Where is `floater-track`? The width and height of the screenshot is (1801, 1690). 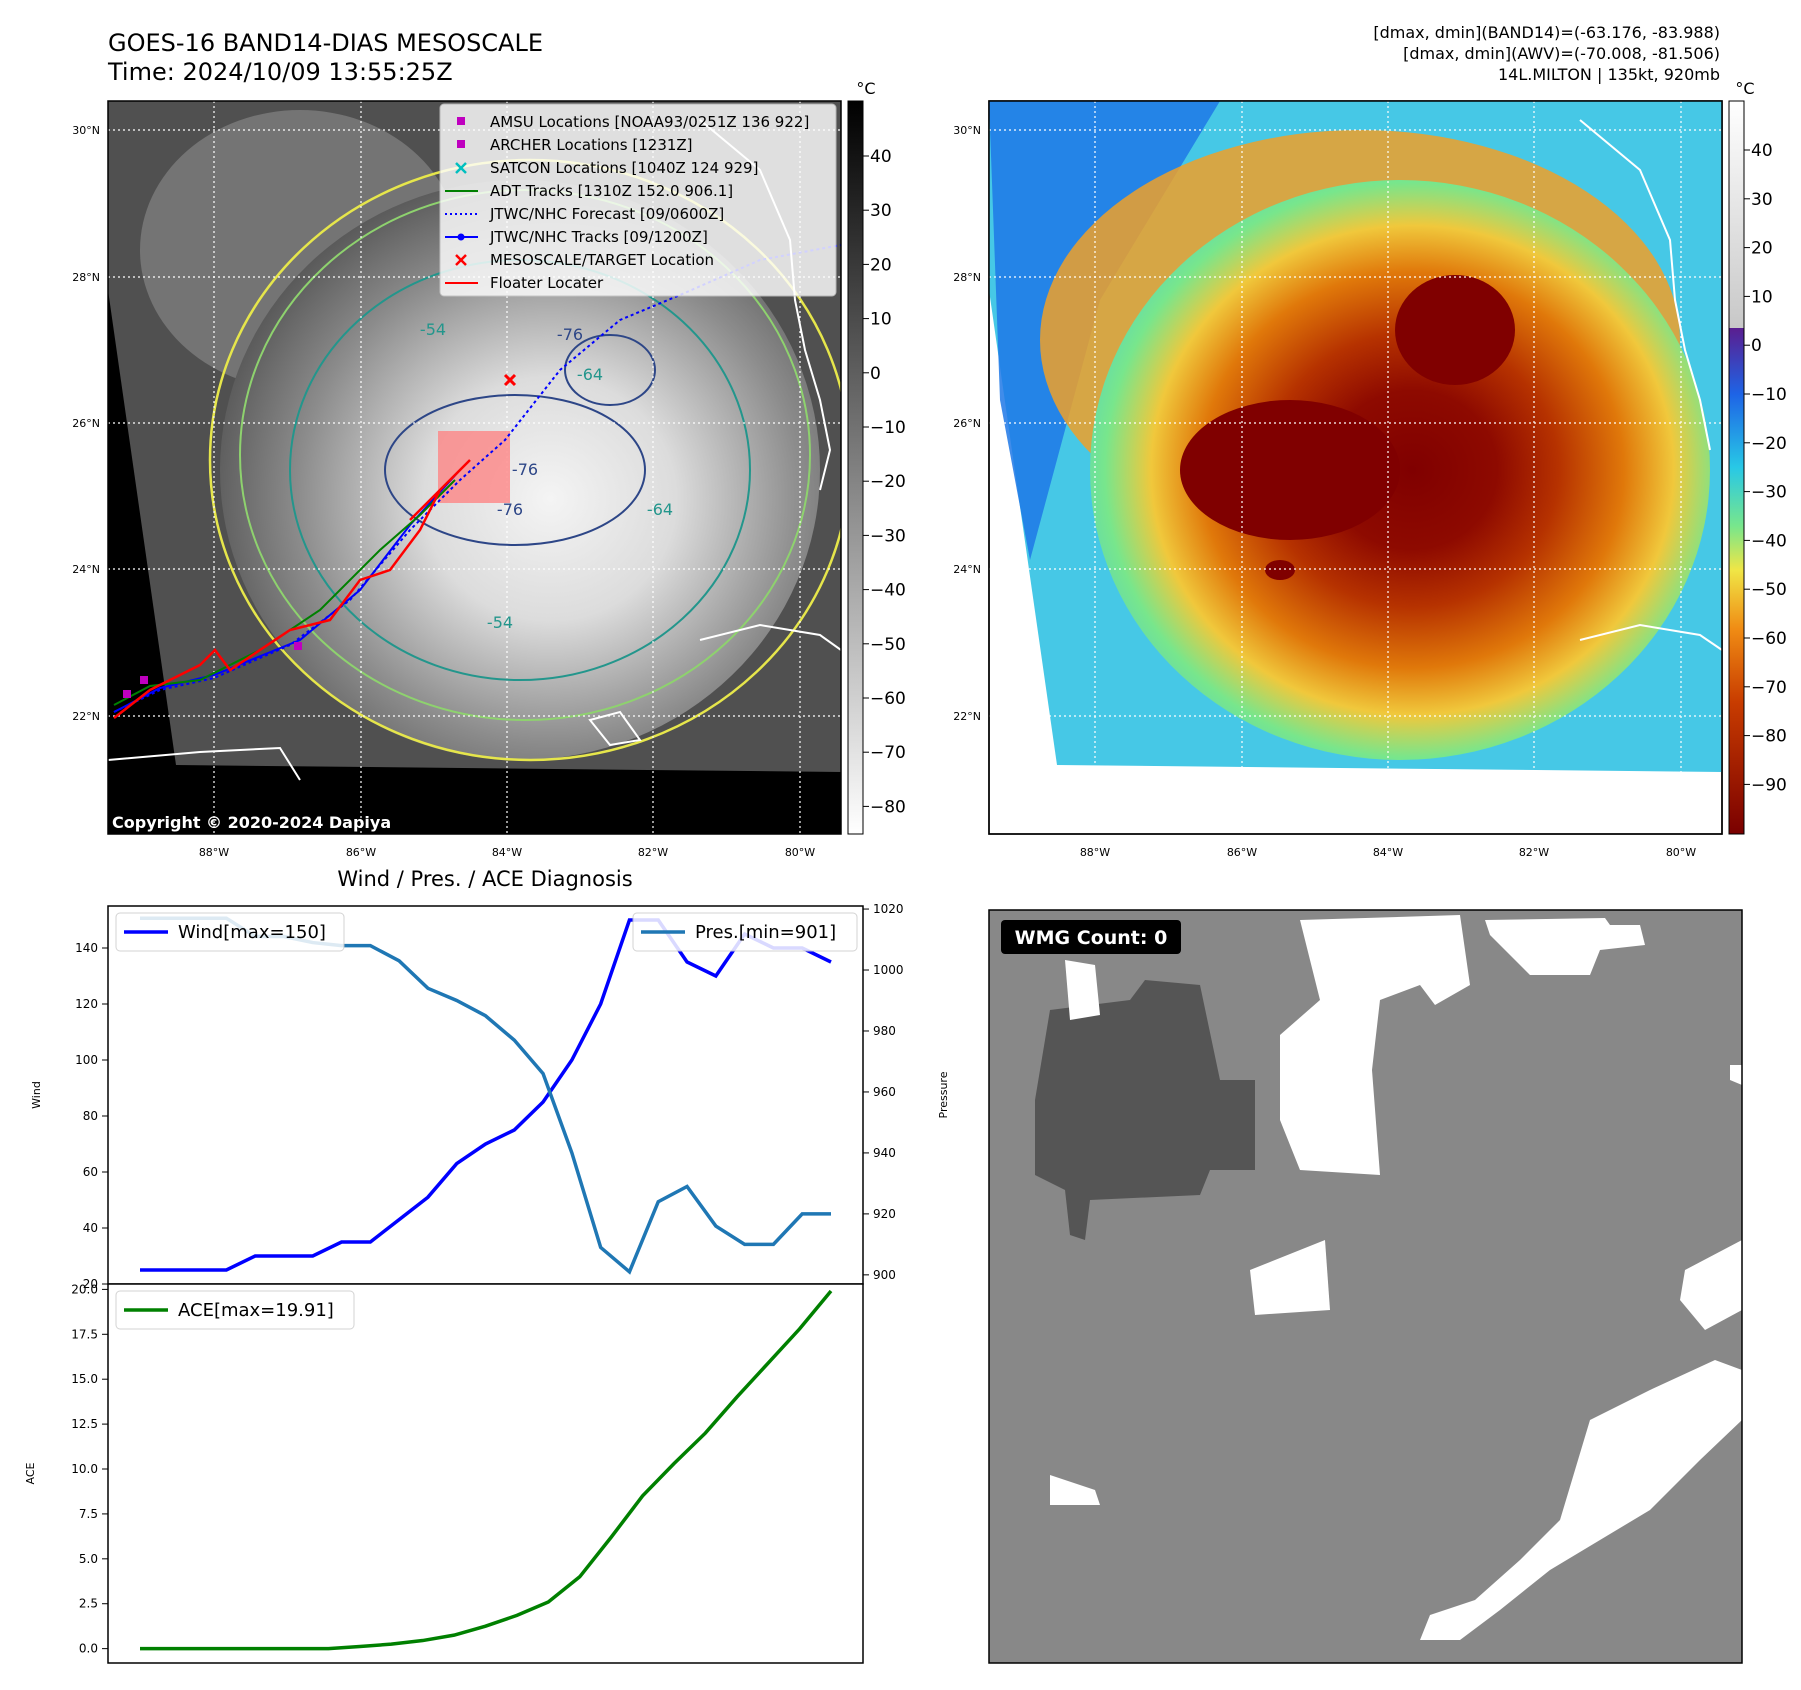 floater-track is located at coordinates (292, 589).